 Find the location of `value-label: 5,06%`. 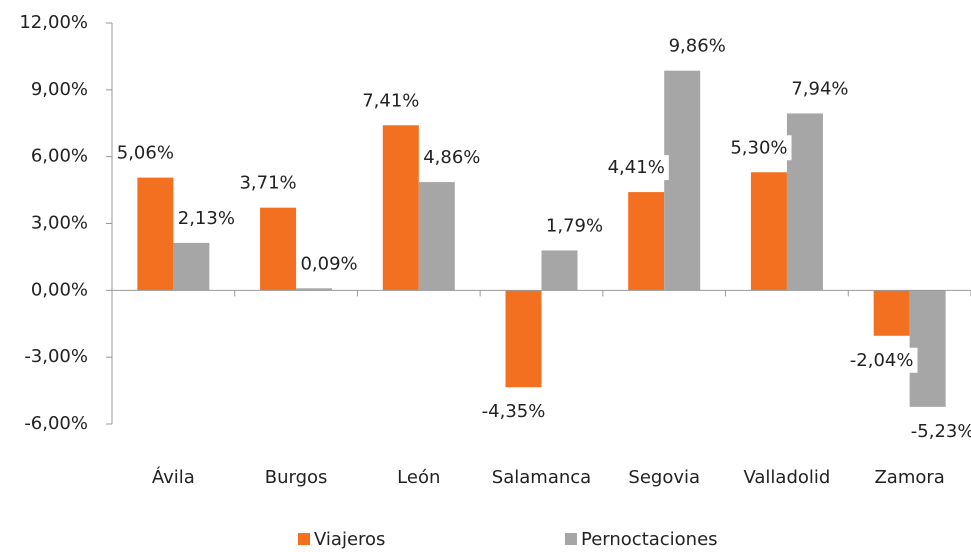

value-label: 5,06% is located at coordinates (145, 153).